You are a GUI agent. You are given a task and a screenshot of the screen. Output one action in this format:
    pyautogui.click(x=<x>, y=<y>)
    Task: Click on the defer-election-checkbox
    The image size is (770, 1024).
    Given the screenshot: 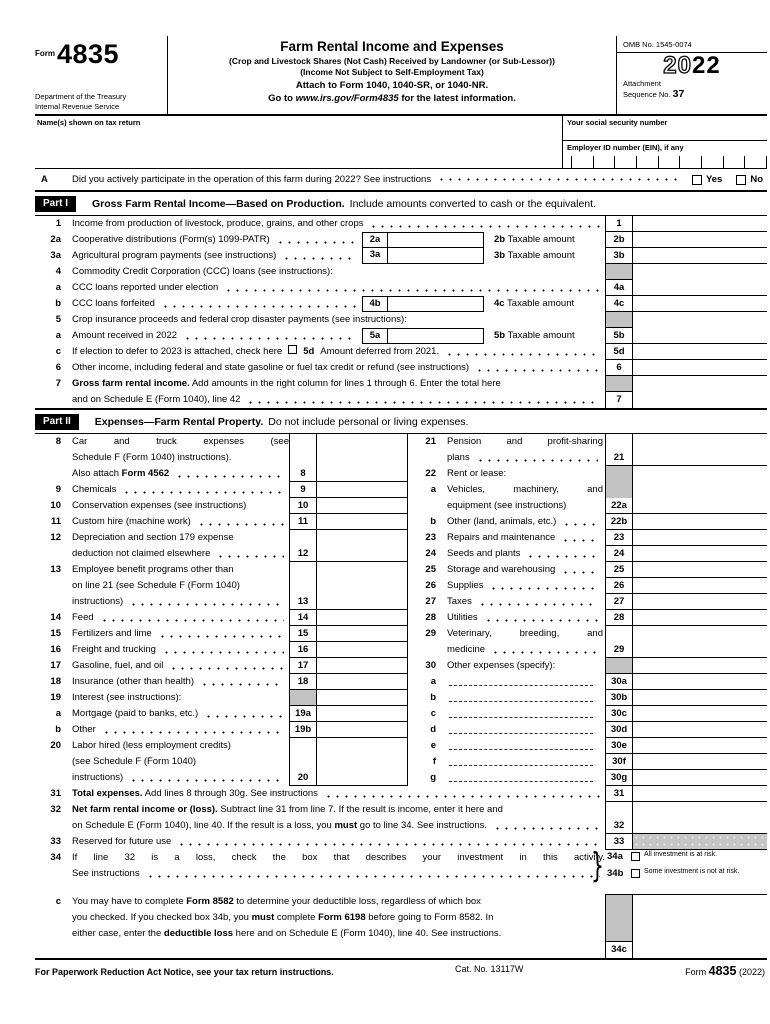 What is the action you would take?
    pyautogui.click(x=293, y=349)
    